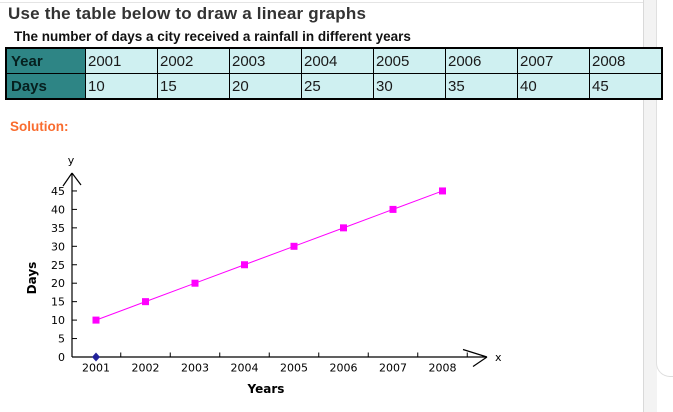  I want to click on y-tick-label: 35, so click(58, 228).